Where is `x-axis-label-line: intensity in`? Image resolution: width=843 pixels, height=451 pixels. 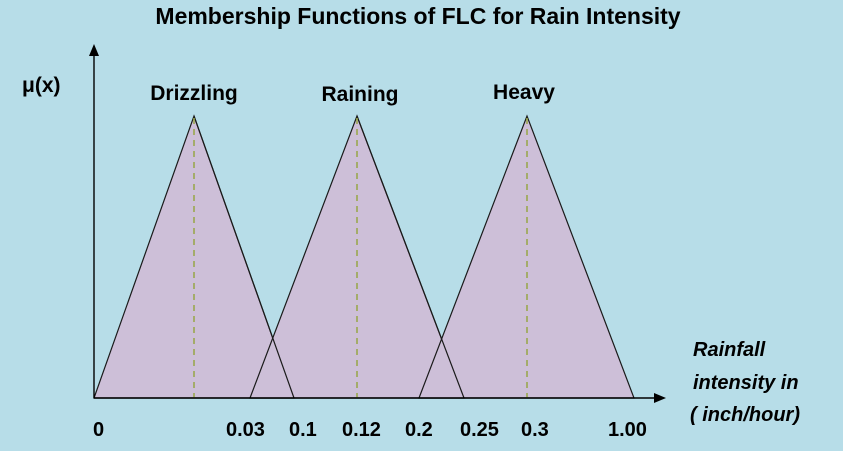
x-axis-label-line: intensity in is located at coordinates (746, 383).